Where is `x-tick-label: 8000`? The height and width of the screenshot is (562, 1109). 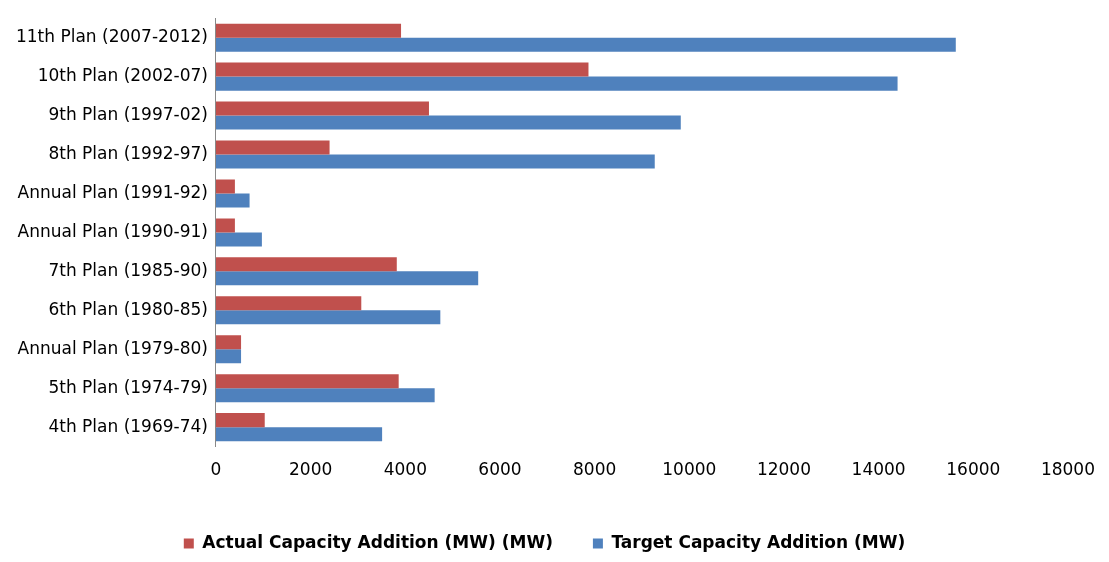 x-tick-label: 8000 is located at coordinates (595, 469).